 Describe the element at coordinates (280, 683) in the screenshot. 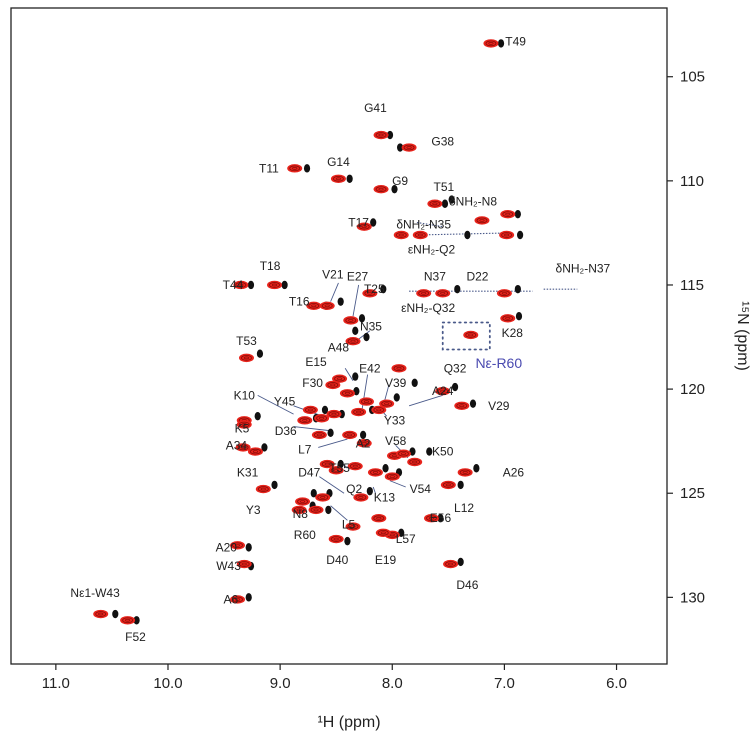

I see `x-tick-label: 9.0` at that location.